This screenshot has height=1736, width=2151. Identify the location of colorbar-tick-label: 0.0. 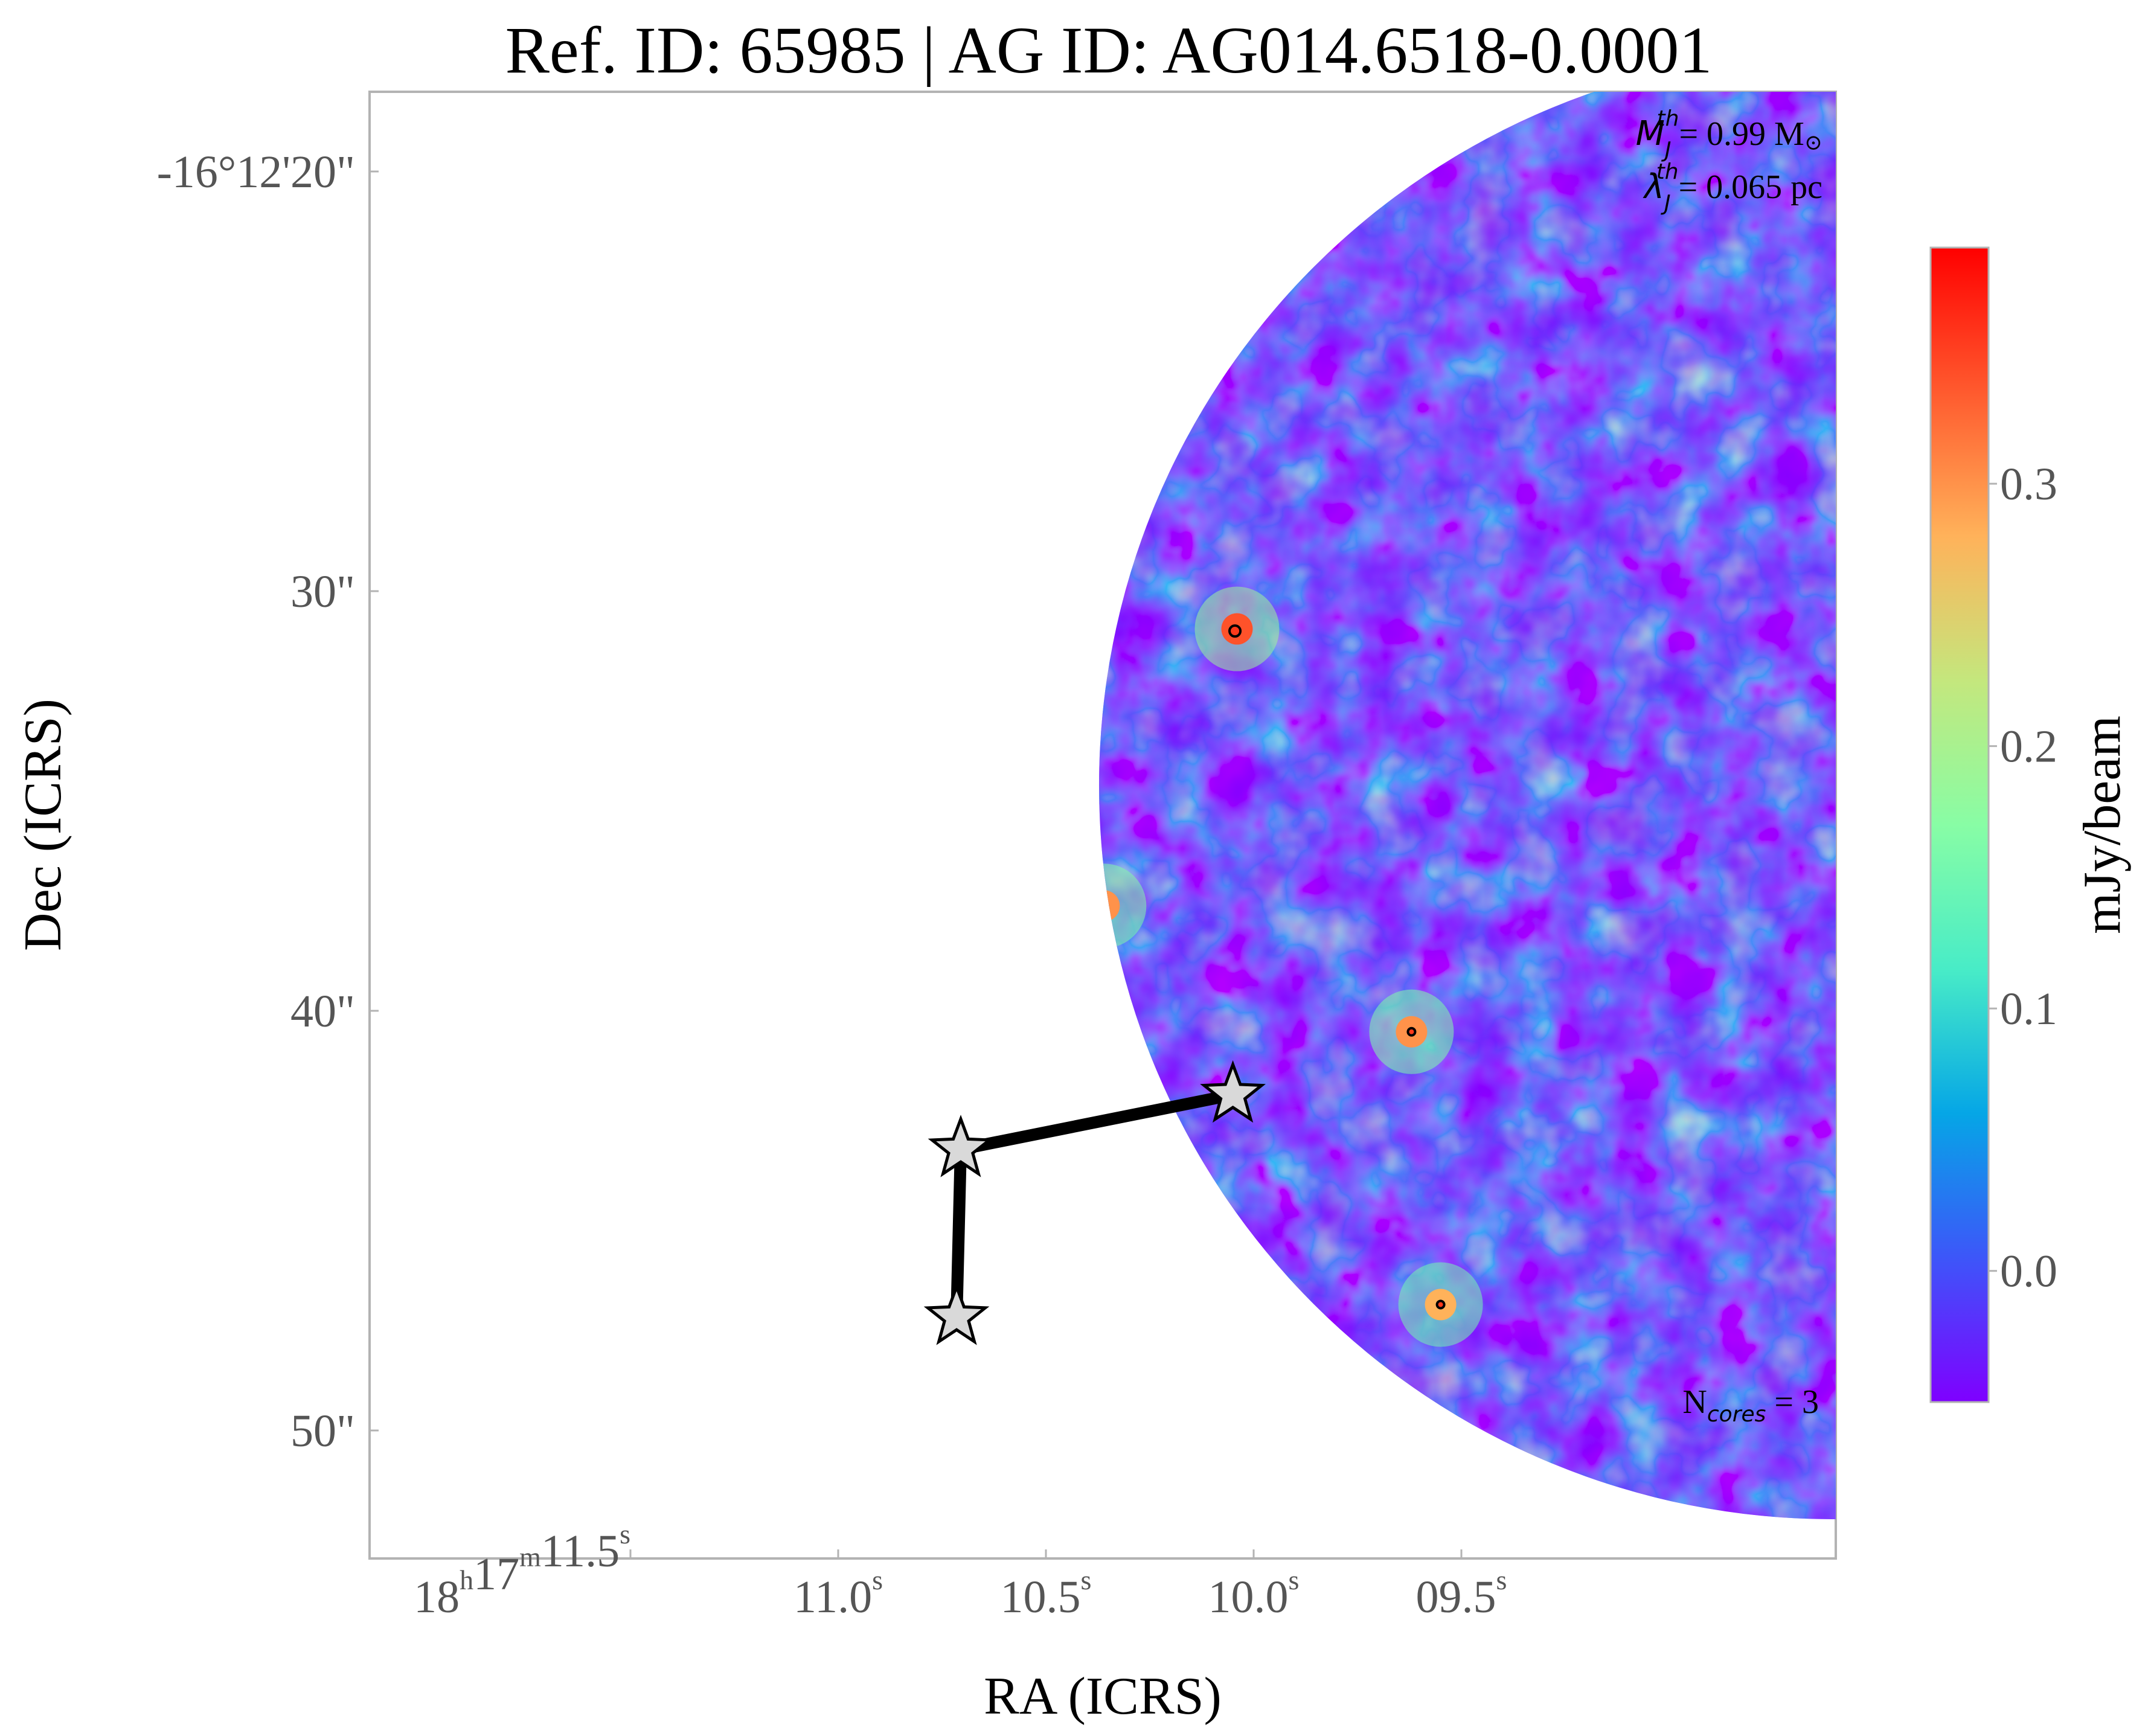
(2029, 1271).